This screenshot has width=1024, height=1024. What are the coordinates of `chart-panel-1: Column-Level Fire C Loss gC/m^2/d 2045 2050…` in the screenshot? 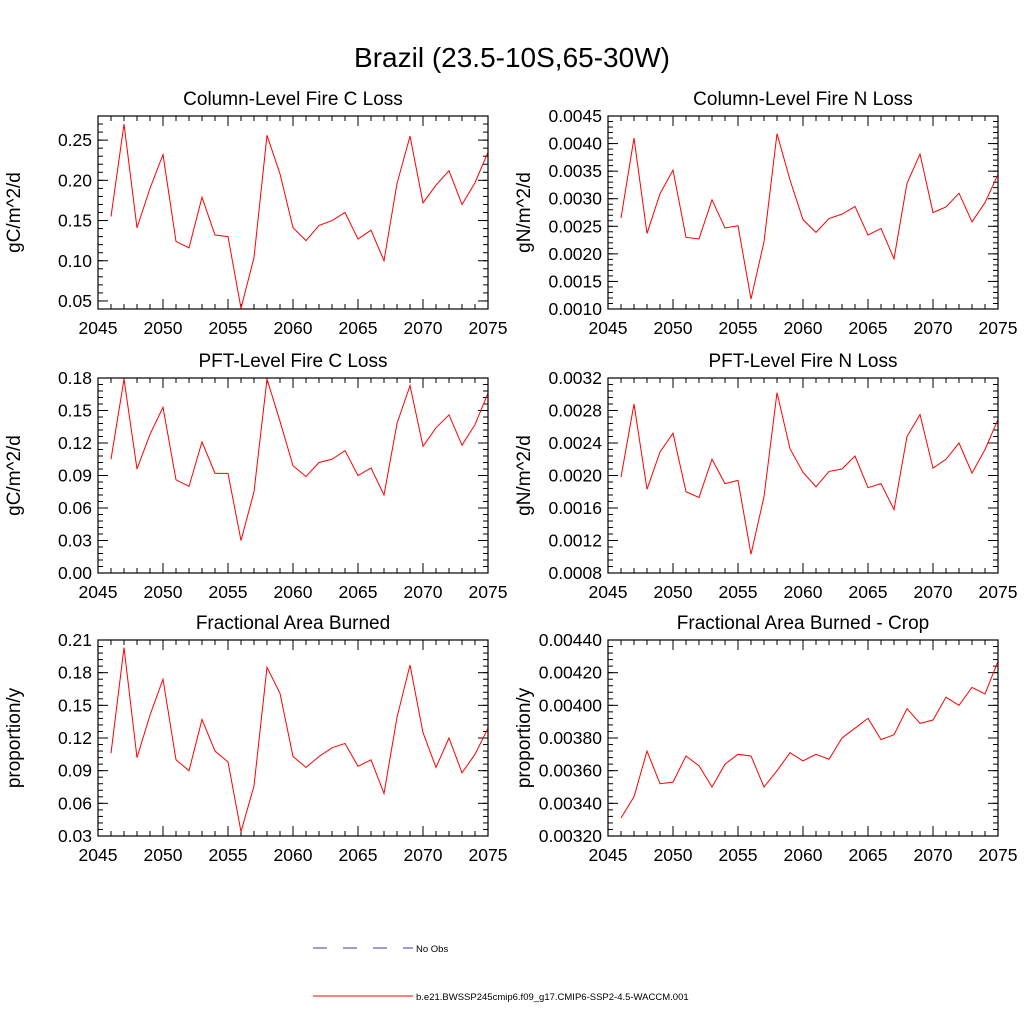 It's located at (255, 213).